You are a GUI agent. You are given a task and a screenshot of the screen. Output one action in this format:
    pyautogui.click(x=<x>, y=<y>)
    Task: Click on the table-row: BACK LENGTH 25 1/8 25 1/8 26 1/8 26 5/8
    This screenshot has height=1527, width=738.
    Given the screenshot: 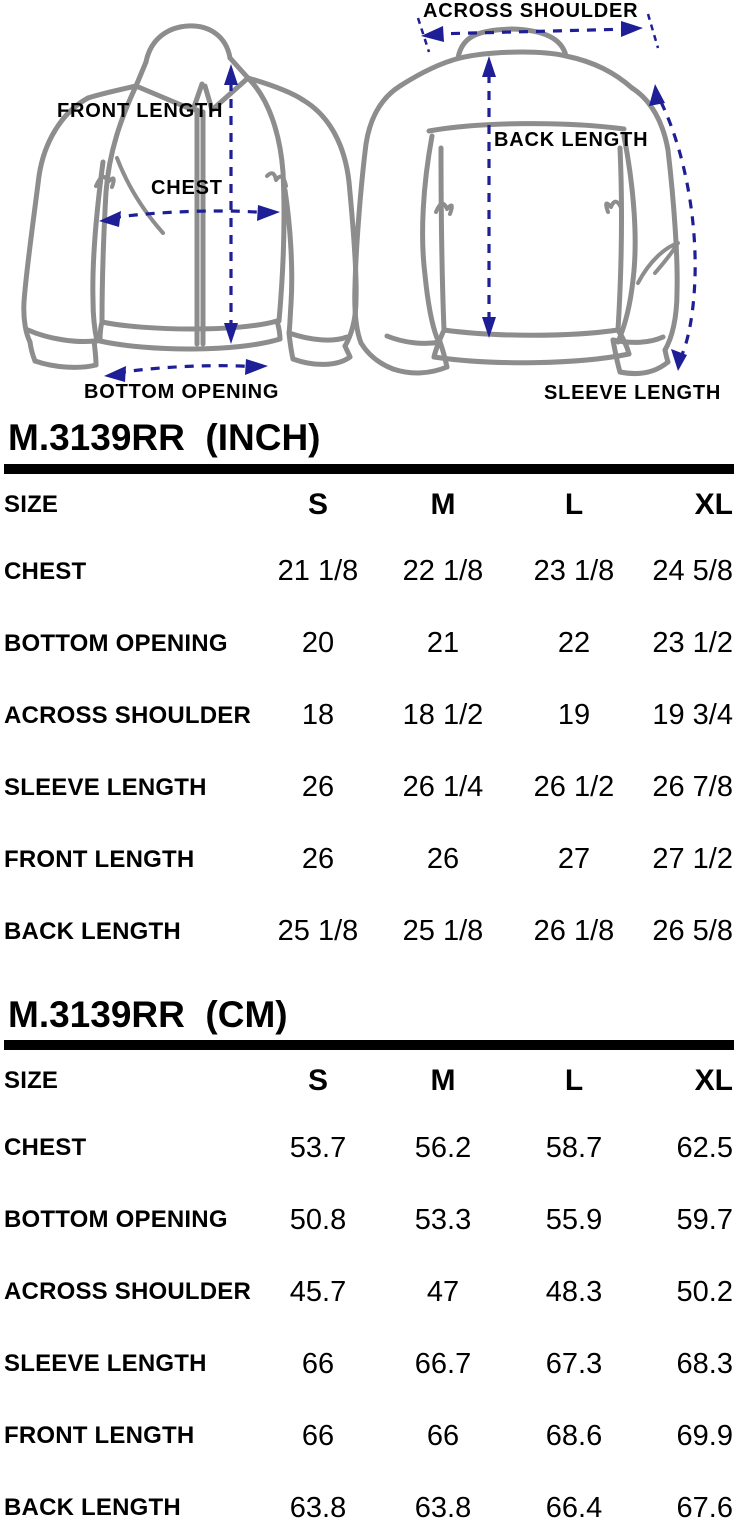 What is the action you would take?
    pyautogui.click(x=369, y=932)
    